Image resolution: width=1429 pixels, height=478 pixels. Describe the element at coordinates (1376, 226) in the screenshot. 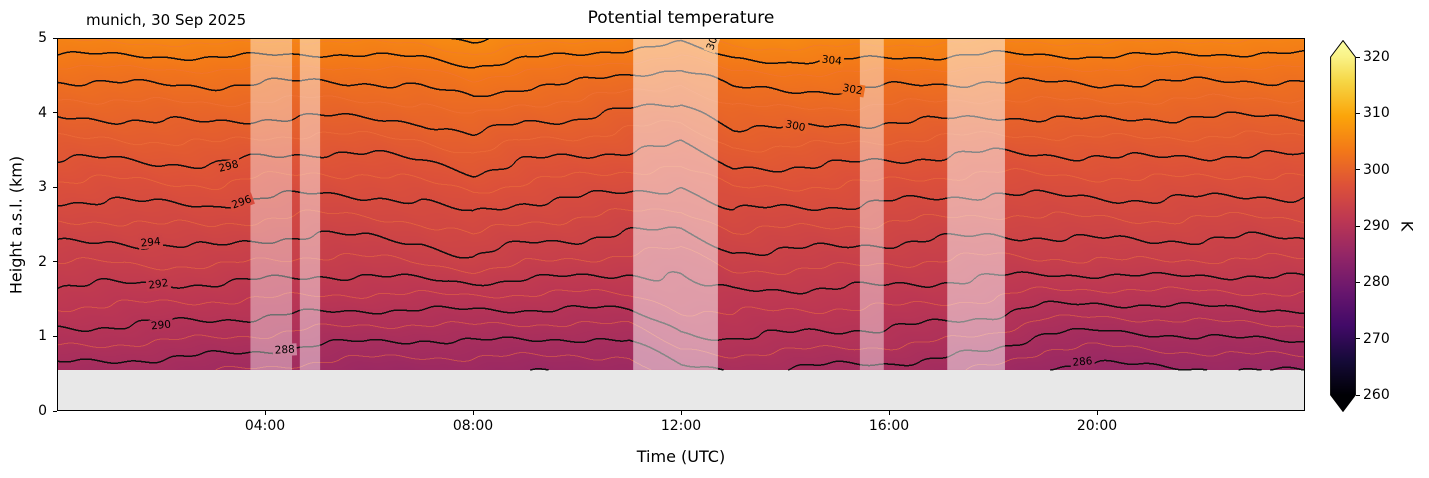

I see `colorbar-tick-label: 290` at that location.